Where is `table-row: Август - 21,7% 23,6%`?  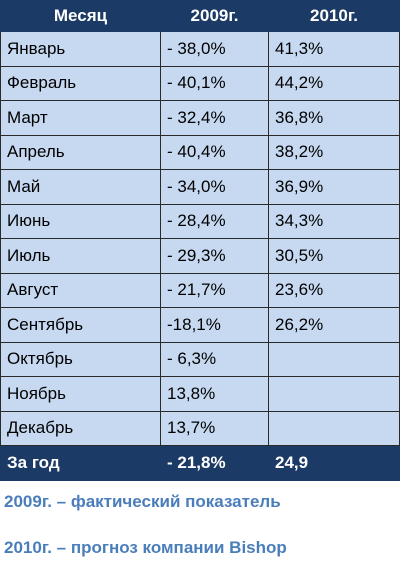 table-row: Август - 21,7% 23,6% is located at coordinates (200, 290).